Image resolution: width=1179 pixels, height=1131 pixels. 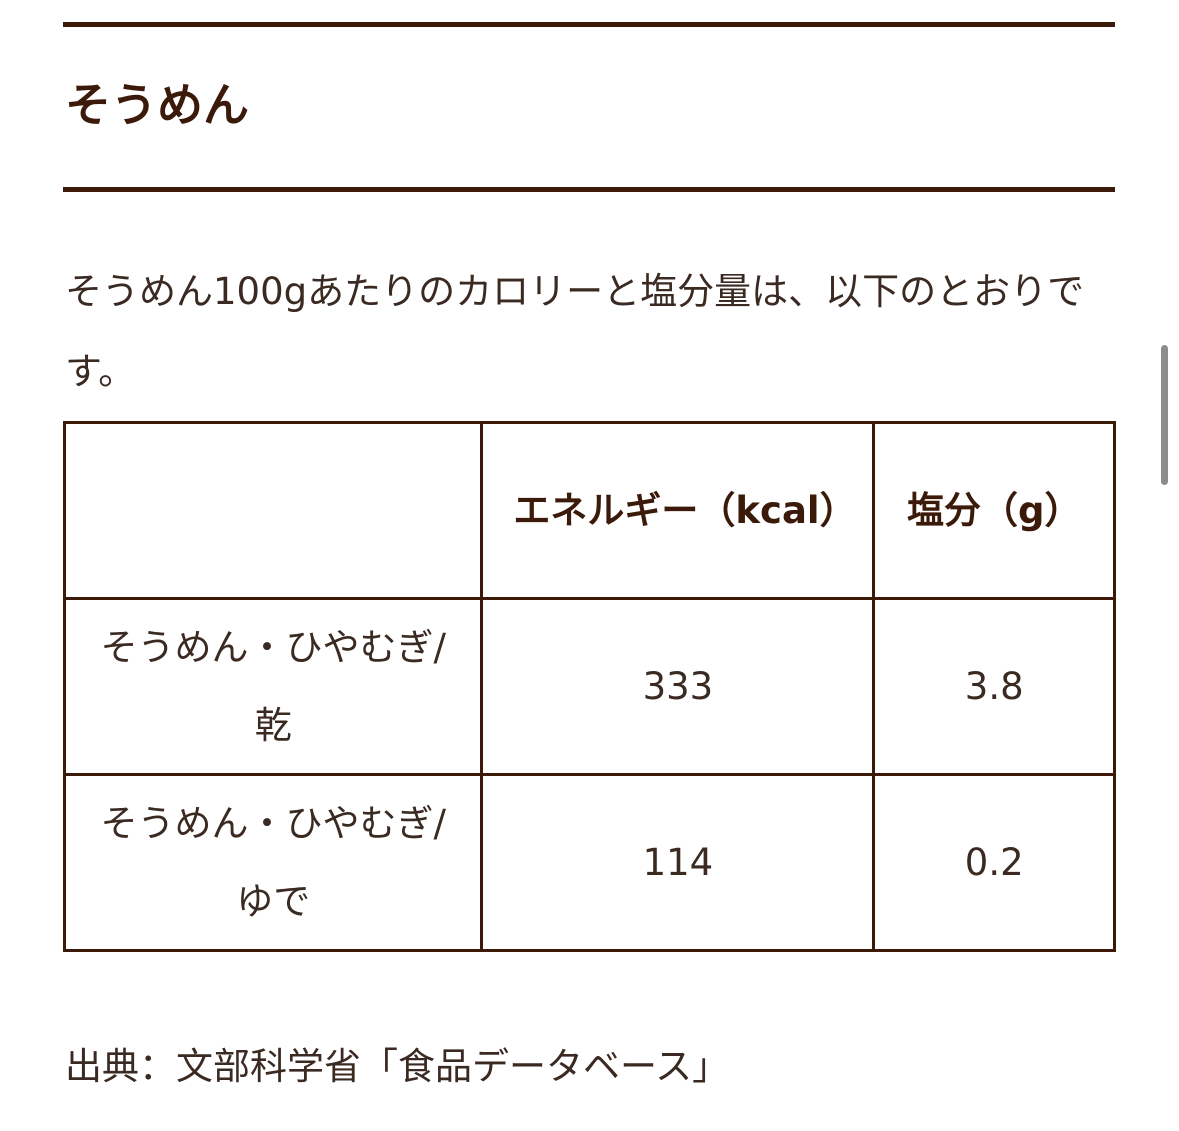 I want to click on heading-divider, so click(x=589, y=189).